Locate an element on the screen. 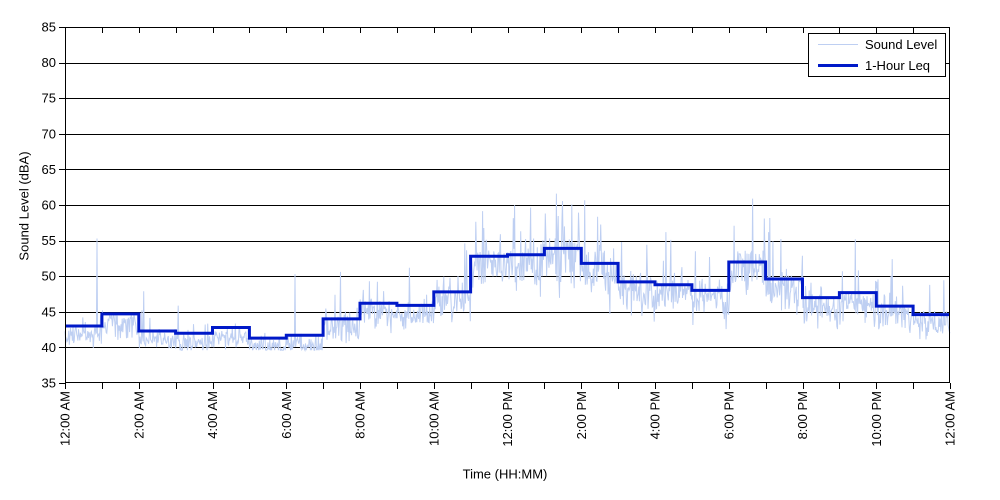 The image size is (1000, 500). x-tick-label: 8:00 PM is located at coordinates (802, 415).